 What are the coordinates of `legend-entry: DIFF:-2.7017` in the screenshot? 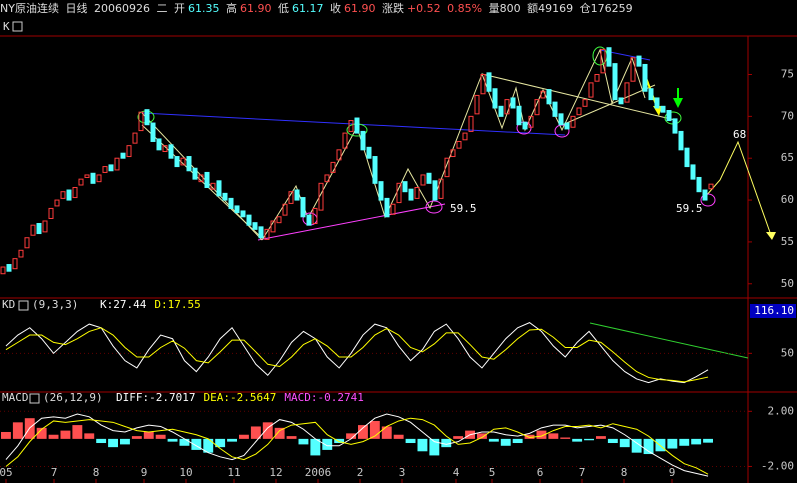 It's located at (155, 397).